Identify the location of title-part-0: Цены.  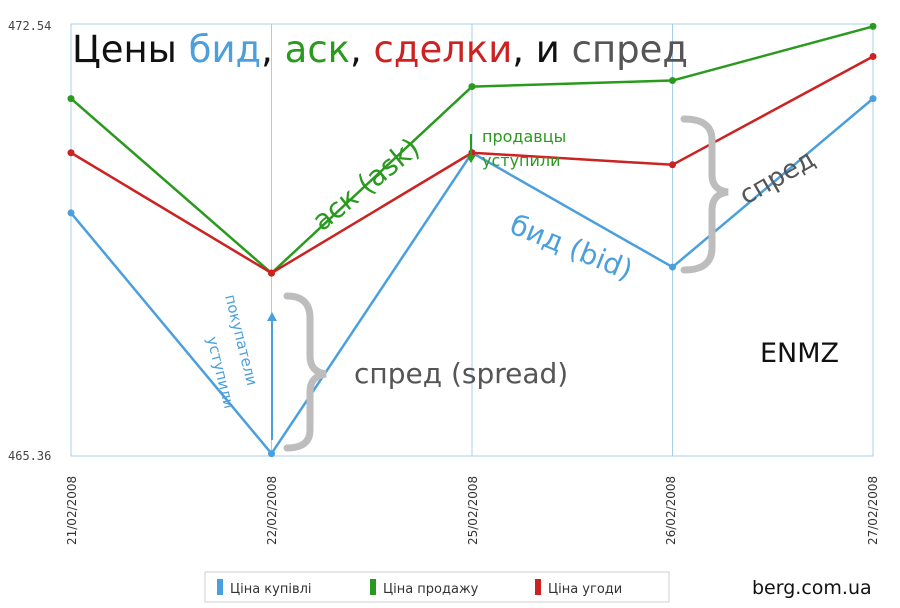
(130, 49).